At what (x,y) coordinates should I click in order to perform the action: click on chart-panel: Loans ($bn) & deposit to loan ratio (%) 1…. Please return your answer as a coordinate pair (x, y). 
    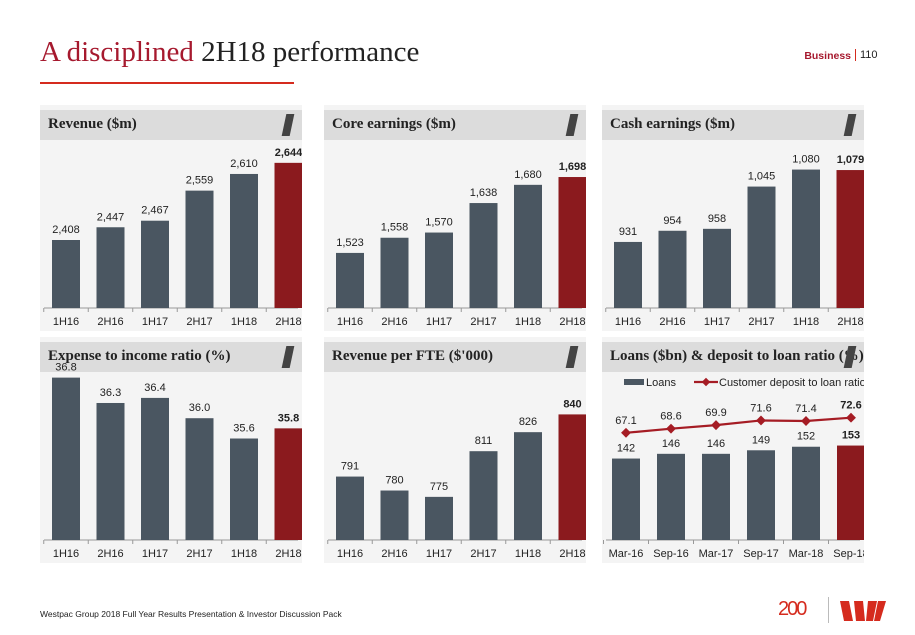
    Looking at the image, I should click on (733, 450).